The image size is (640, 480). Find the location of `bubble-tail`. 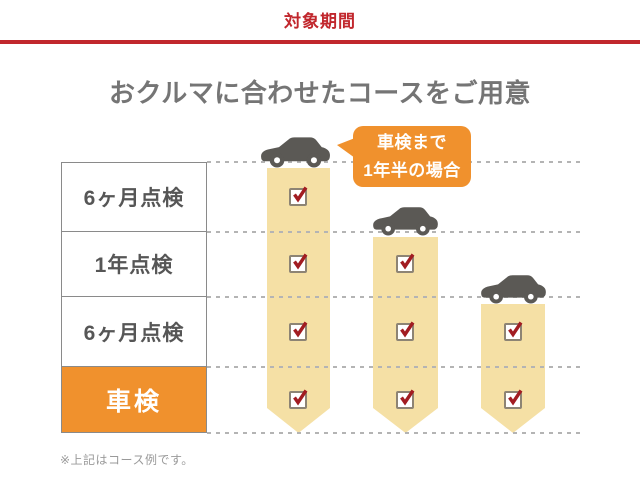

bubble-tail is located at coordinates (346, 148).